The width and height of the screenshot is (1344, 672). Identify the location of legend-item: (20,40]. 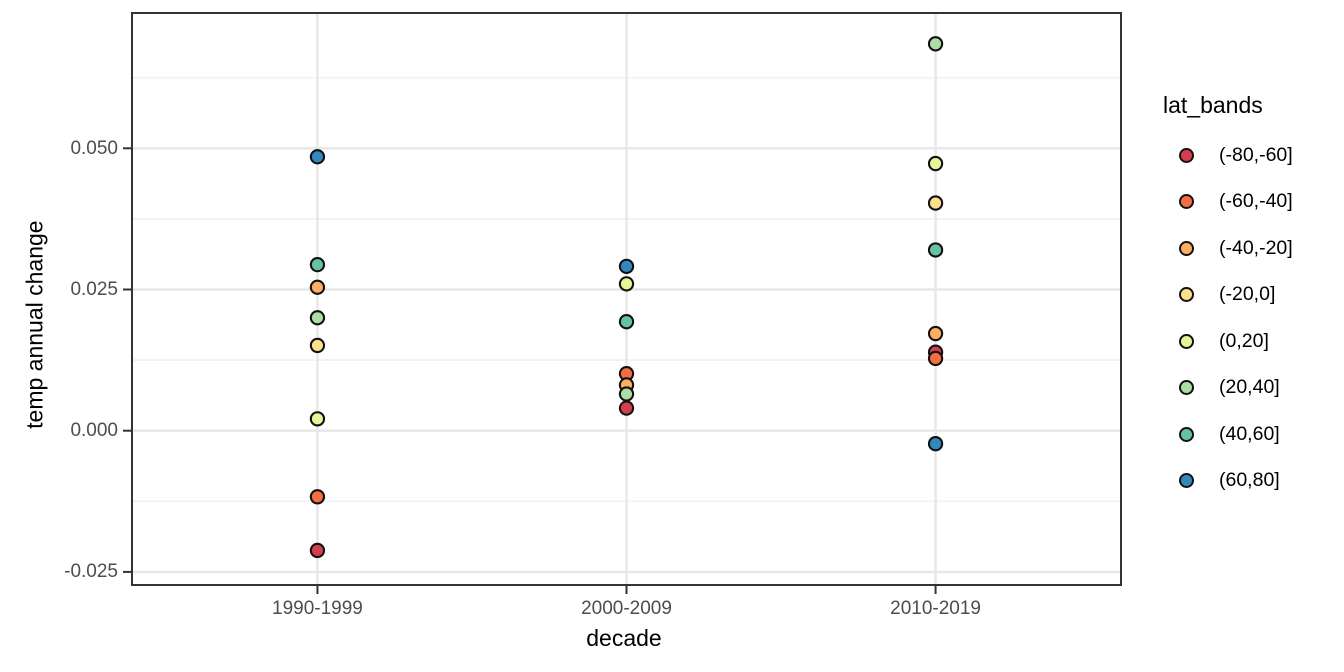
(1236, 388).